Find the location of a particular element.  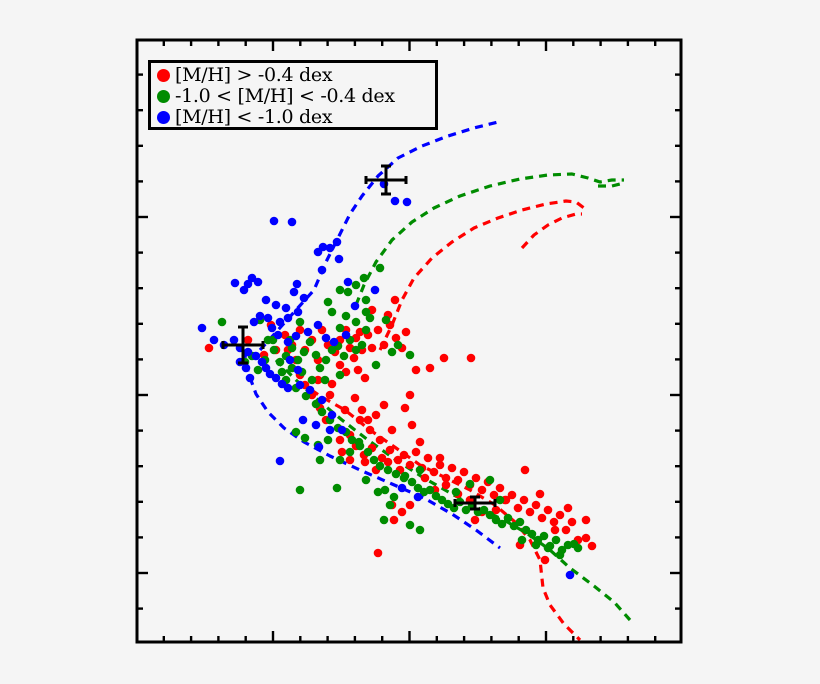

model-track-blue-upper is located at coordinates (378, 236).